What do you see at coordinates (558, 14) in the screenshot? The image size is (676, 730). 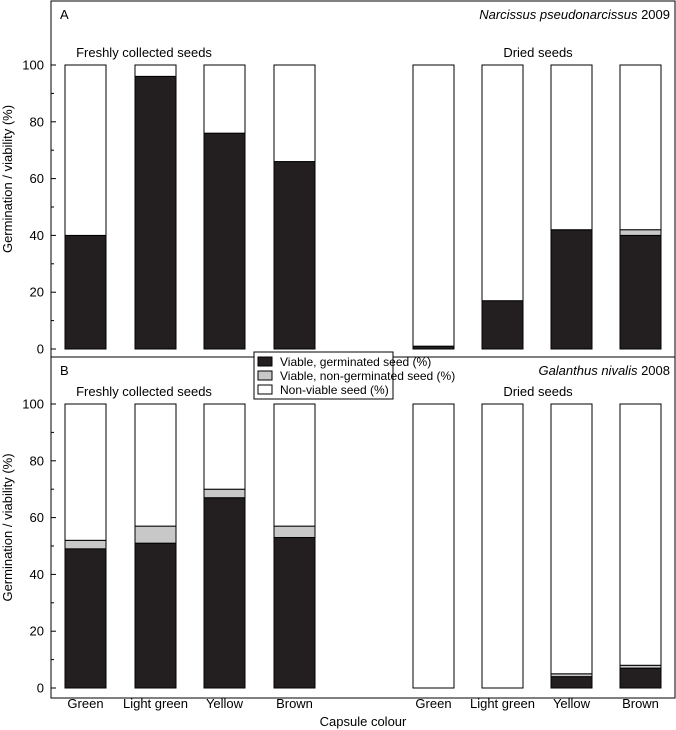 I see `species-name: Narcissus pseudonarcissus` at bounding box center [558, 14].